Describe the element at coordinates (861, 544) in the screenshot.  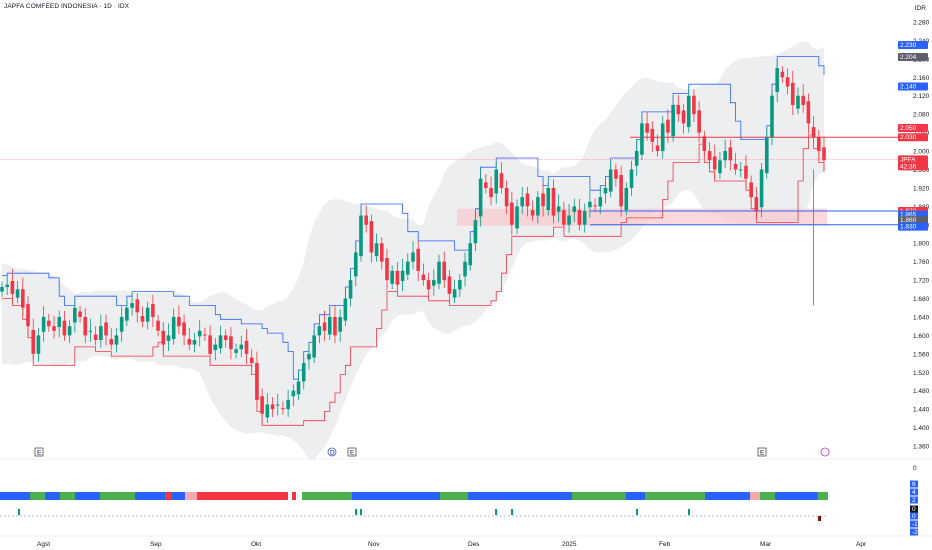
I see `x-tick-label: Apr` at that location.